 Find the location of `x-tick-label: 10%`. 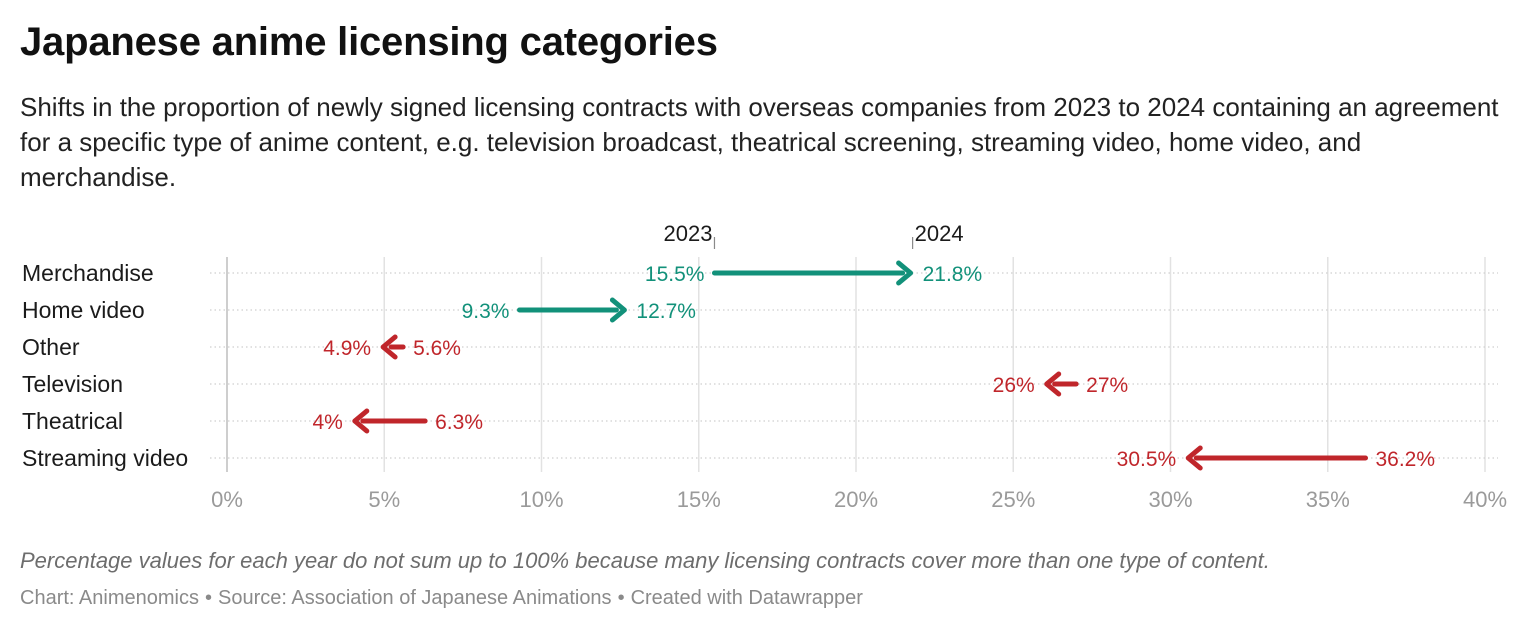

x-tick-label: 10% is located at coordinates (541, 499).